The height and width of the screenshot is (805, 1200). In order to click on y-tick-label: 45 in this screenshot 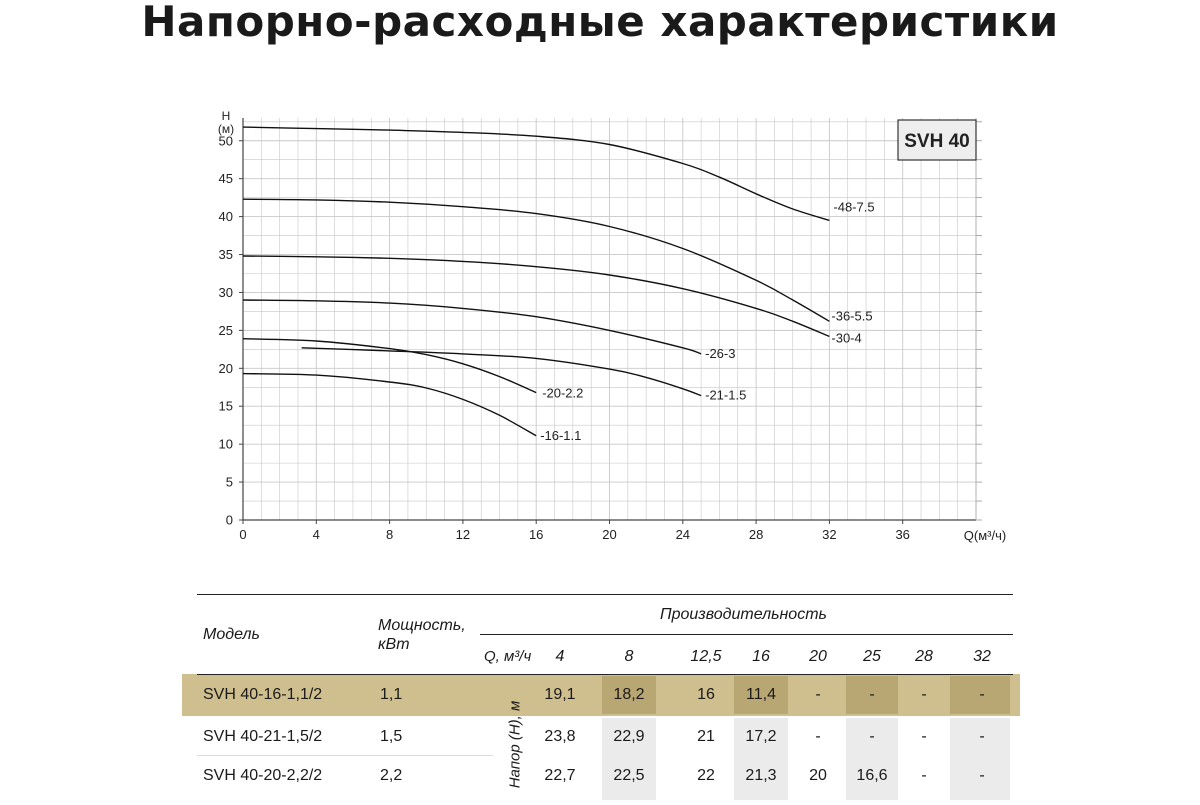, I will do `click(226, 178)`.